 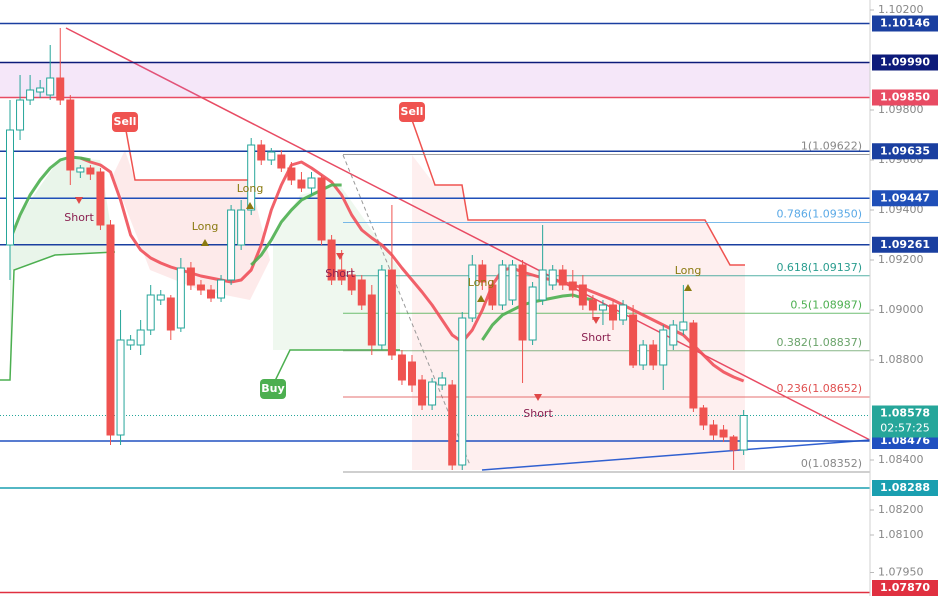 I want to click on badge-label: Buy, so click(x=272, y=388).